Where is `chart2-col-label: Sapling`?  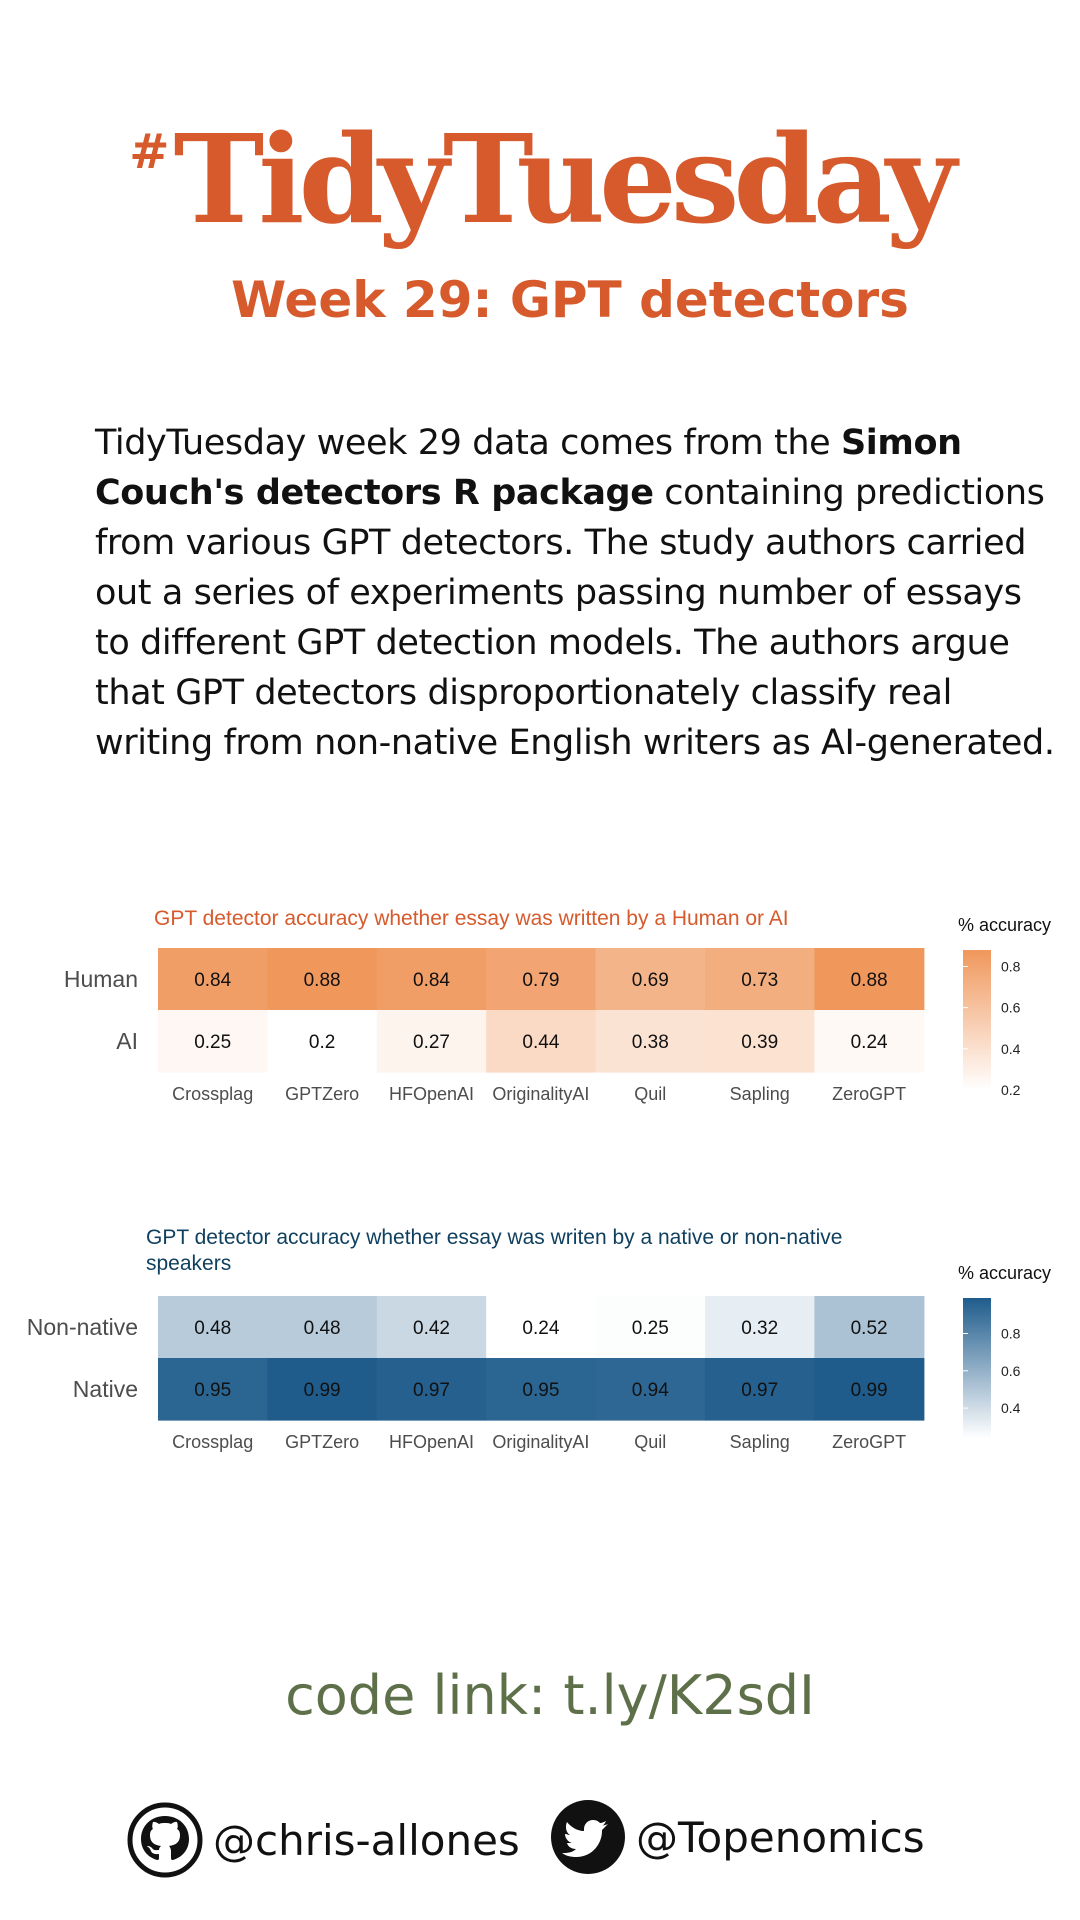
chart2-col-label: Sapling is located at coordinates (760, 1442).